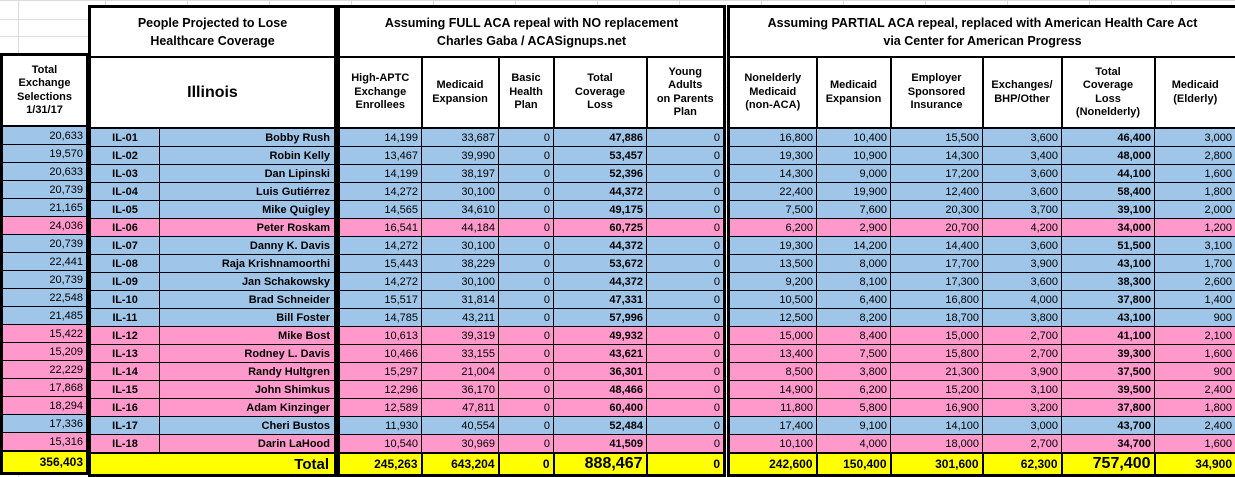 This screenshot has width=1235, height=477. Describe the element at coordinates (460, 464) in the screenshot. I see `total-medicaid-expansion: 643,204` at that location.